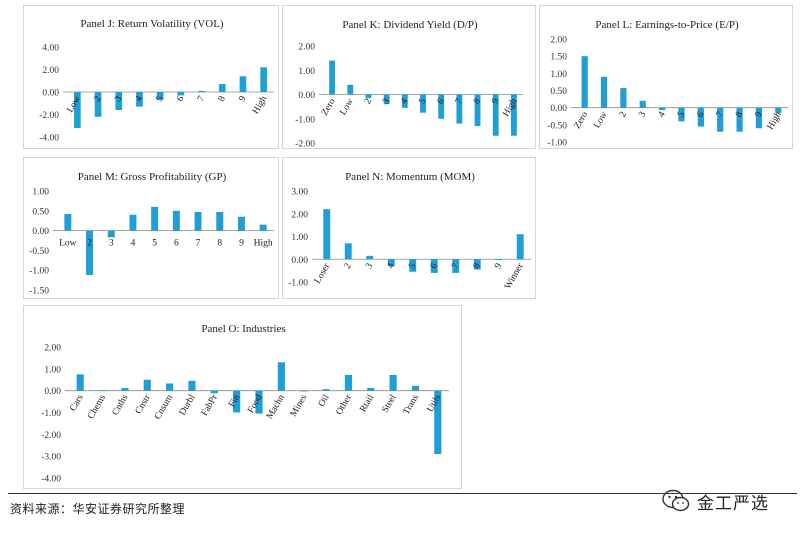  Describe the element at coordinates (459, 101) in the screenshot. I see `panel-k-category-label: 7` at that location.